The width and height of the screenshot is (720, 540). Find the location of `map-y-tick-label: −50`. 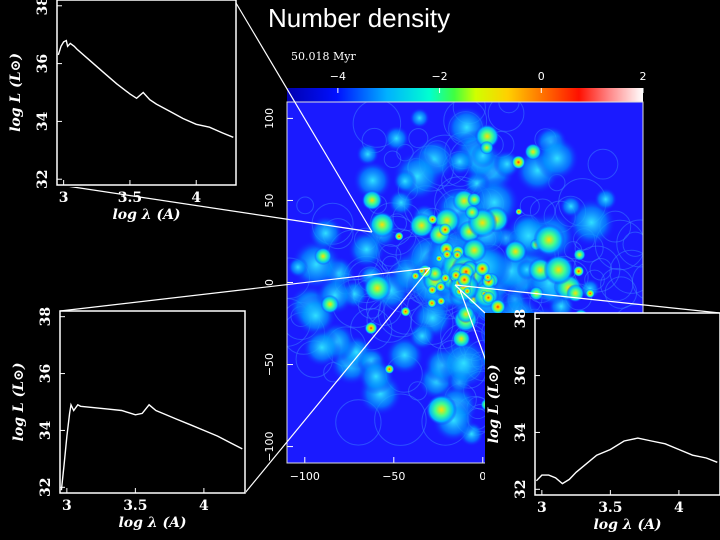

map-y-tick-label: −50 is located at coordinates (269, 364).